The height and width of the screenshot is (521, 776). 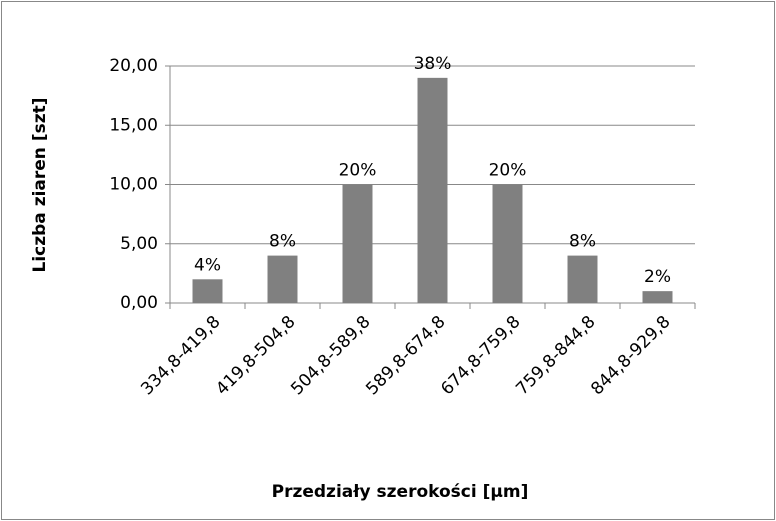 What do you see at coordinates (133, 66) in the screenshot?
I see `y-tick-label: 20,00` at bounding box center [133, 66].